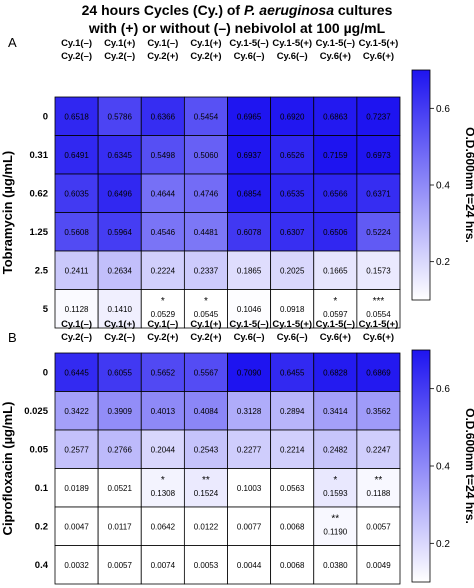 The height and width of the screenshot is (588, 474). Describe the element at coordinates (163, 480) in the screenshot. I see `panel-b-significance-mark: *` at that location.